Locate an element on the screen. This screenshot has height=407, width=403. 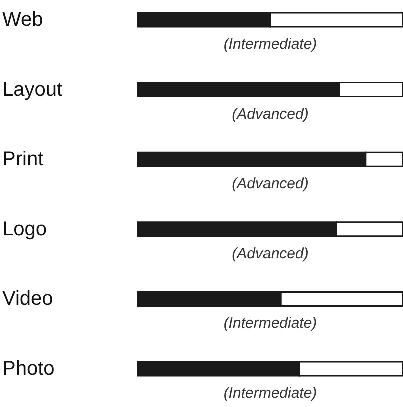
y-tick-label: Print is located at coordinates (23, 159).